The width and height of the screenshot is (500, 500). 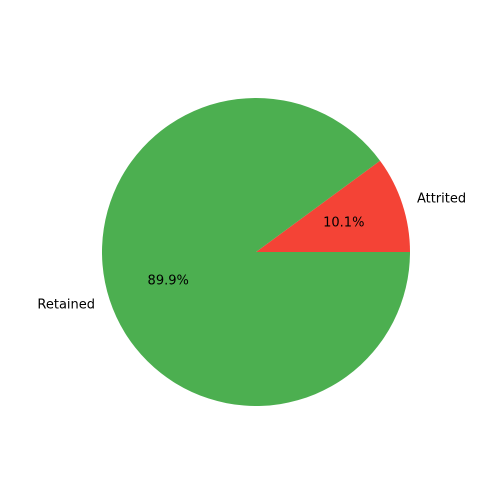 I want to click on percent-label-retained: 89.9%, so click(x=168, y=280).